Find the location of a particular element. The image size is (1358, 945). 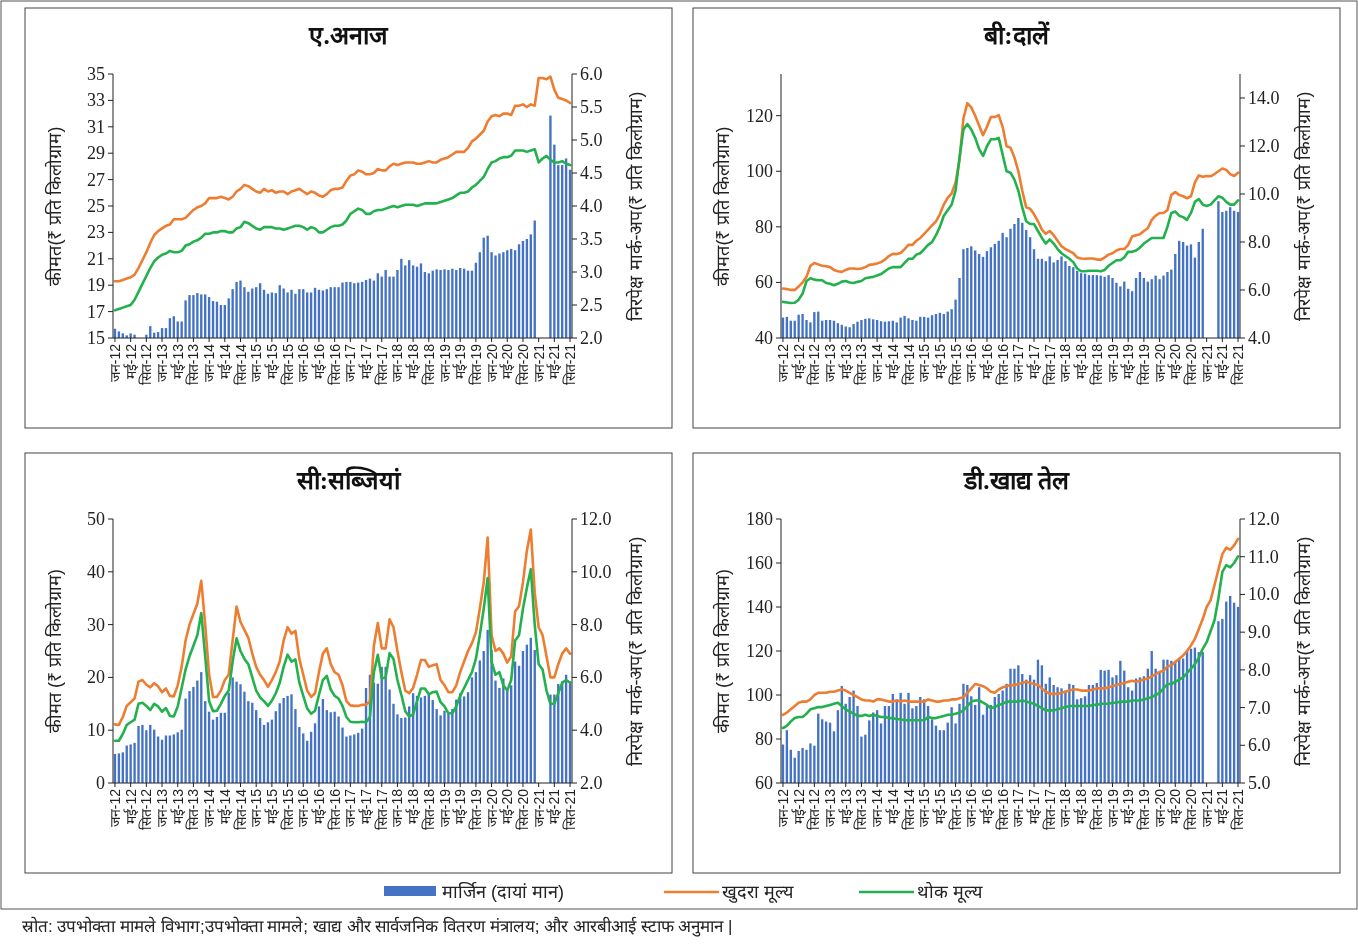

x-tick-label: सित-13 is located at coordinates (861, 809).